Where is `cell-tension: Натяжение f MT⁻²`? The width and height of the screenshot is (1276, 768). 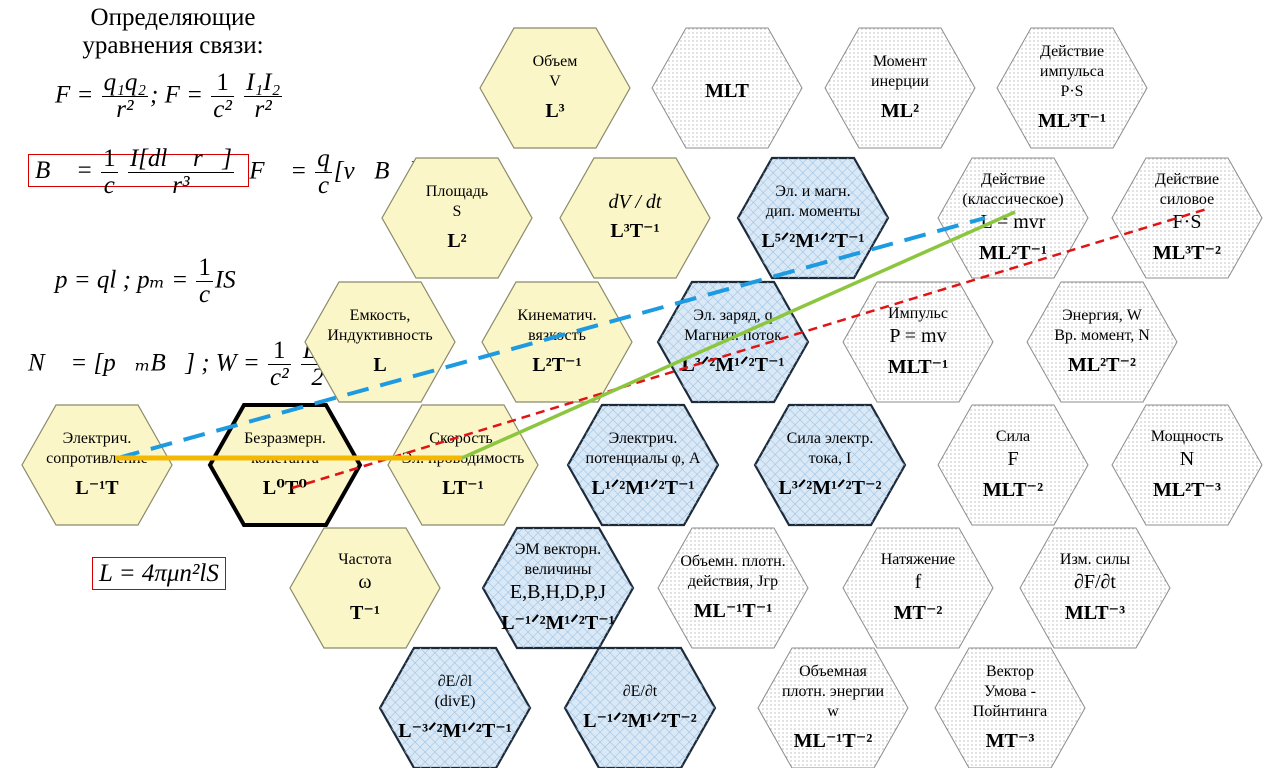 cell-tension: Натяжение f MT⁻² is located at coordinates (918, 588).